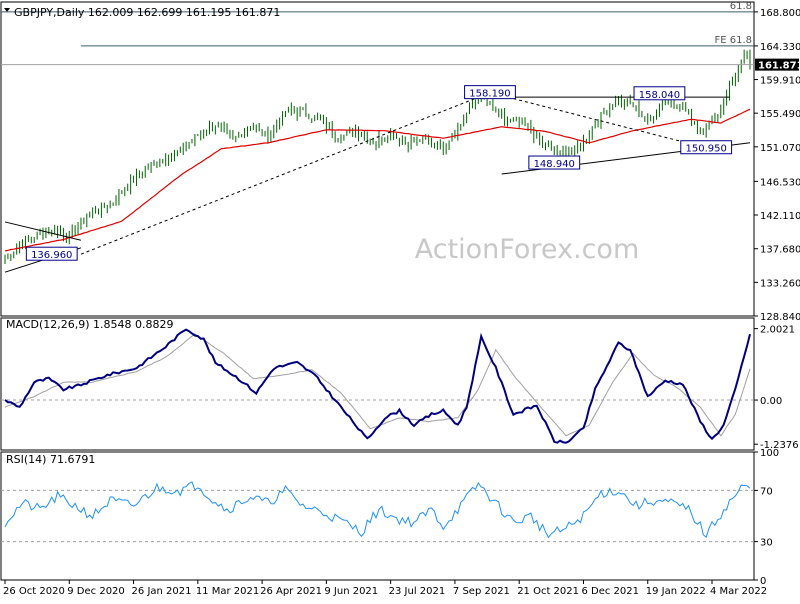 This screenshot has height=604, width=800. Describe the element at coordinates (766, 543) in the screenshot. I see `rsi-y-tick-label: 30` at that location.